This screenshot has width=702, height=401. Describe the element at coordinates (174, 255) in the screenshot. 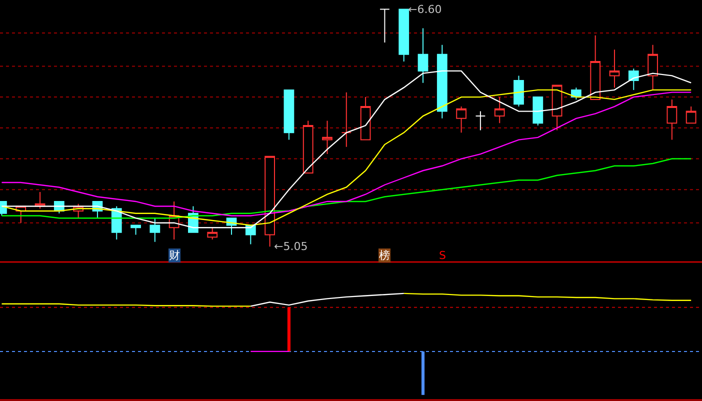

I see `text: 财` at that location.